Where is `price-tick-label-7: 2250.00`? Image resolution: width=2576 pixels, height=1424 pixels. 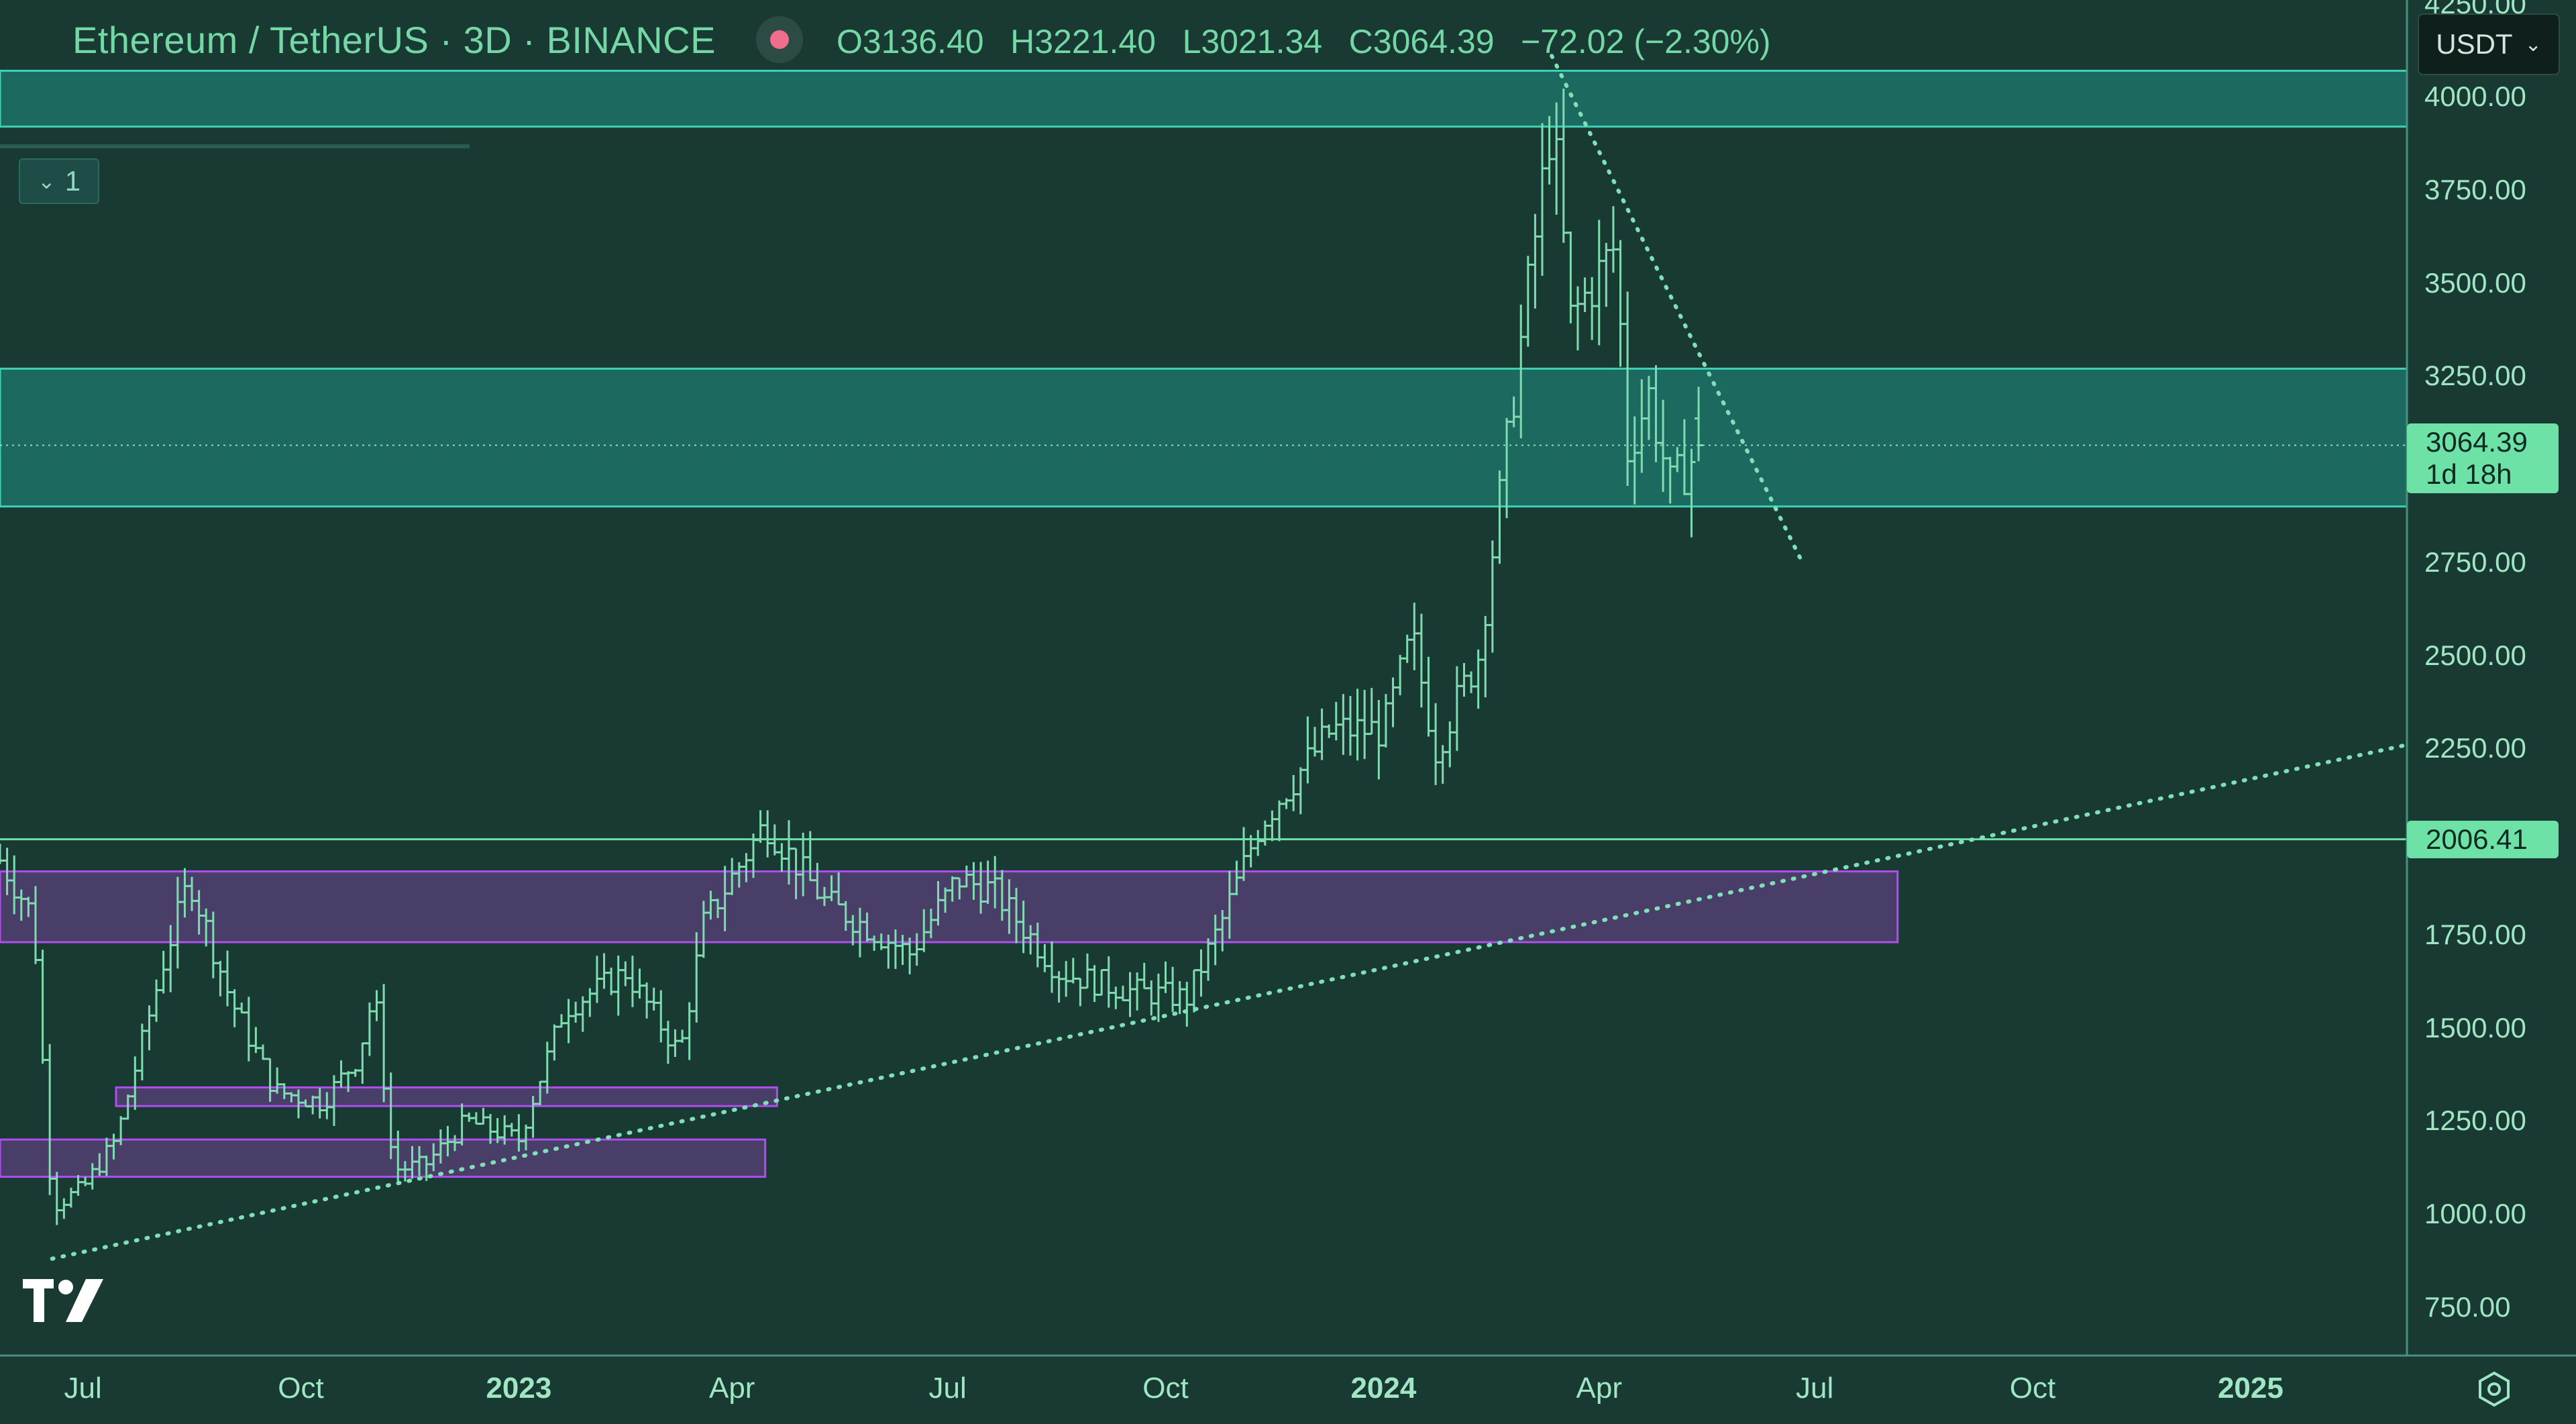
price-tick-label-7: 2250.00 is located at coordinates (2475, 748).